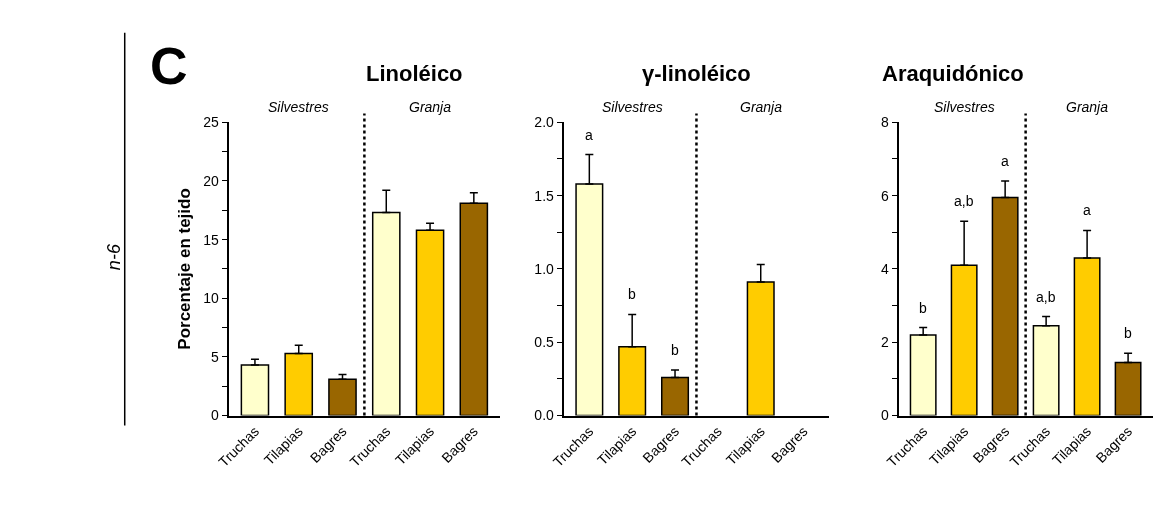 The image size is (1170, 513). What do you see at coordinates (211, 122) in the screenshot?
I see `y-tick-label: 25` at bounding box center [211, 122].